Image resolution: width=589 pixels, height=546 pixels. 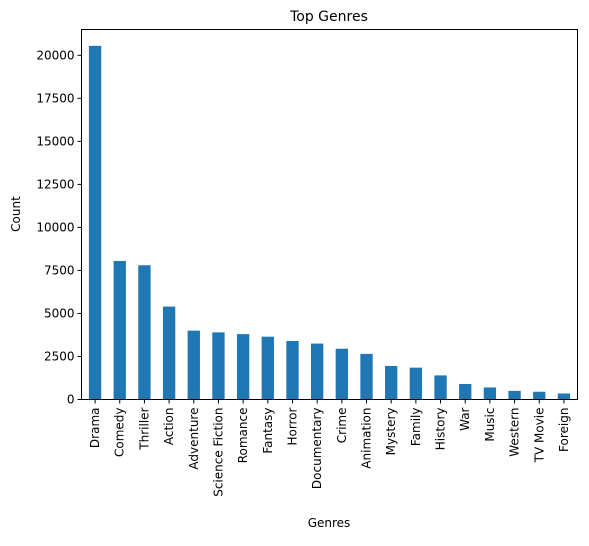 I want to click on bar-comedy, so click(x=119, y=330).